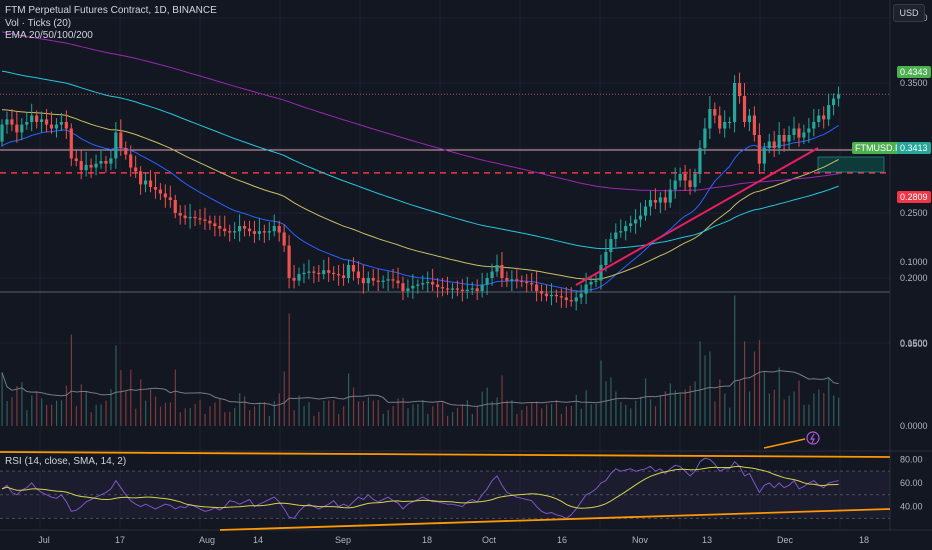 This screenshot has width=932, height=550. Describe the element at coordinates (914, 262) in the screenshot. I see `volume-axis-tick: 0.1000` at that location.